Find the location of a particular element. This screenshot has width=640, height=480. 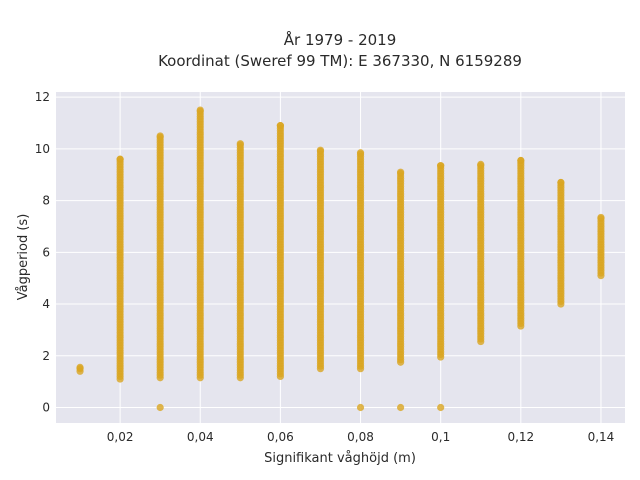

x-tick-label: 0,1 is located at coordinates (440, 437).